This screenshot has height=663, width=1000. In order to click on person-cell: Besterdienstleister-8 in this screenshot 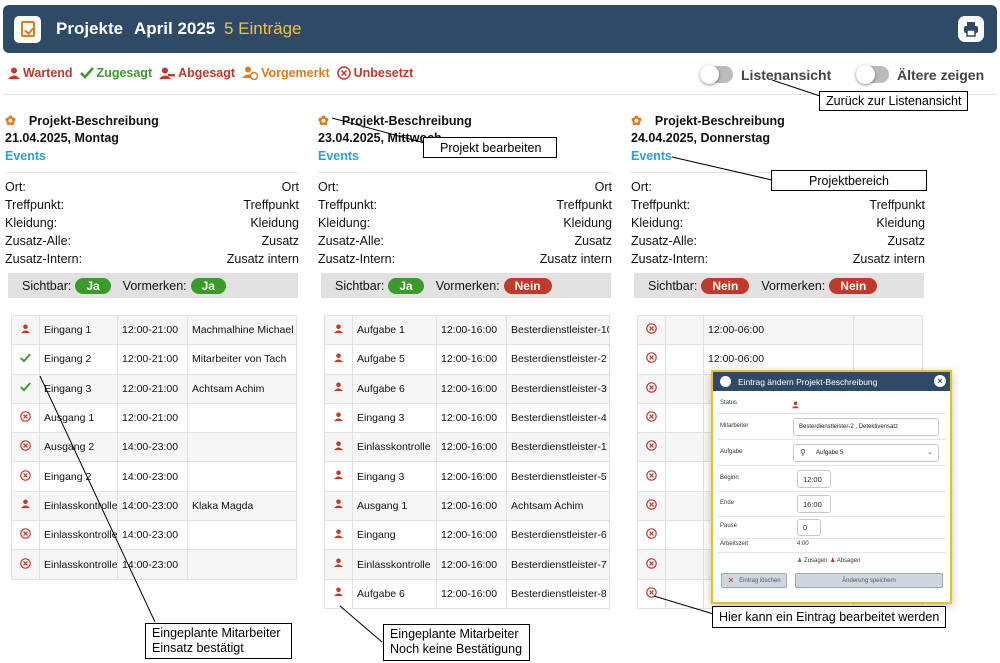, I will do `click(558, 593)`.